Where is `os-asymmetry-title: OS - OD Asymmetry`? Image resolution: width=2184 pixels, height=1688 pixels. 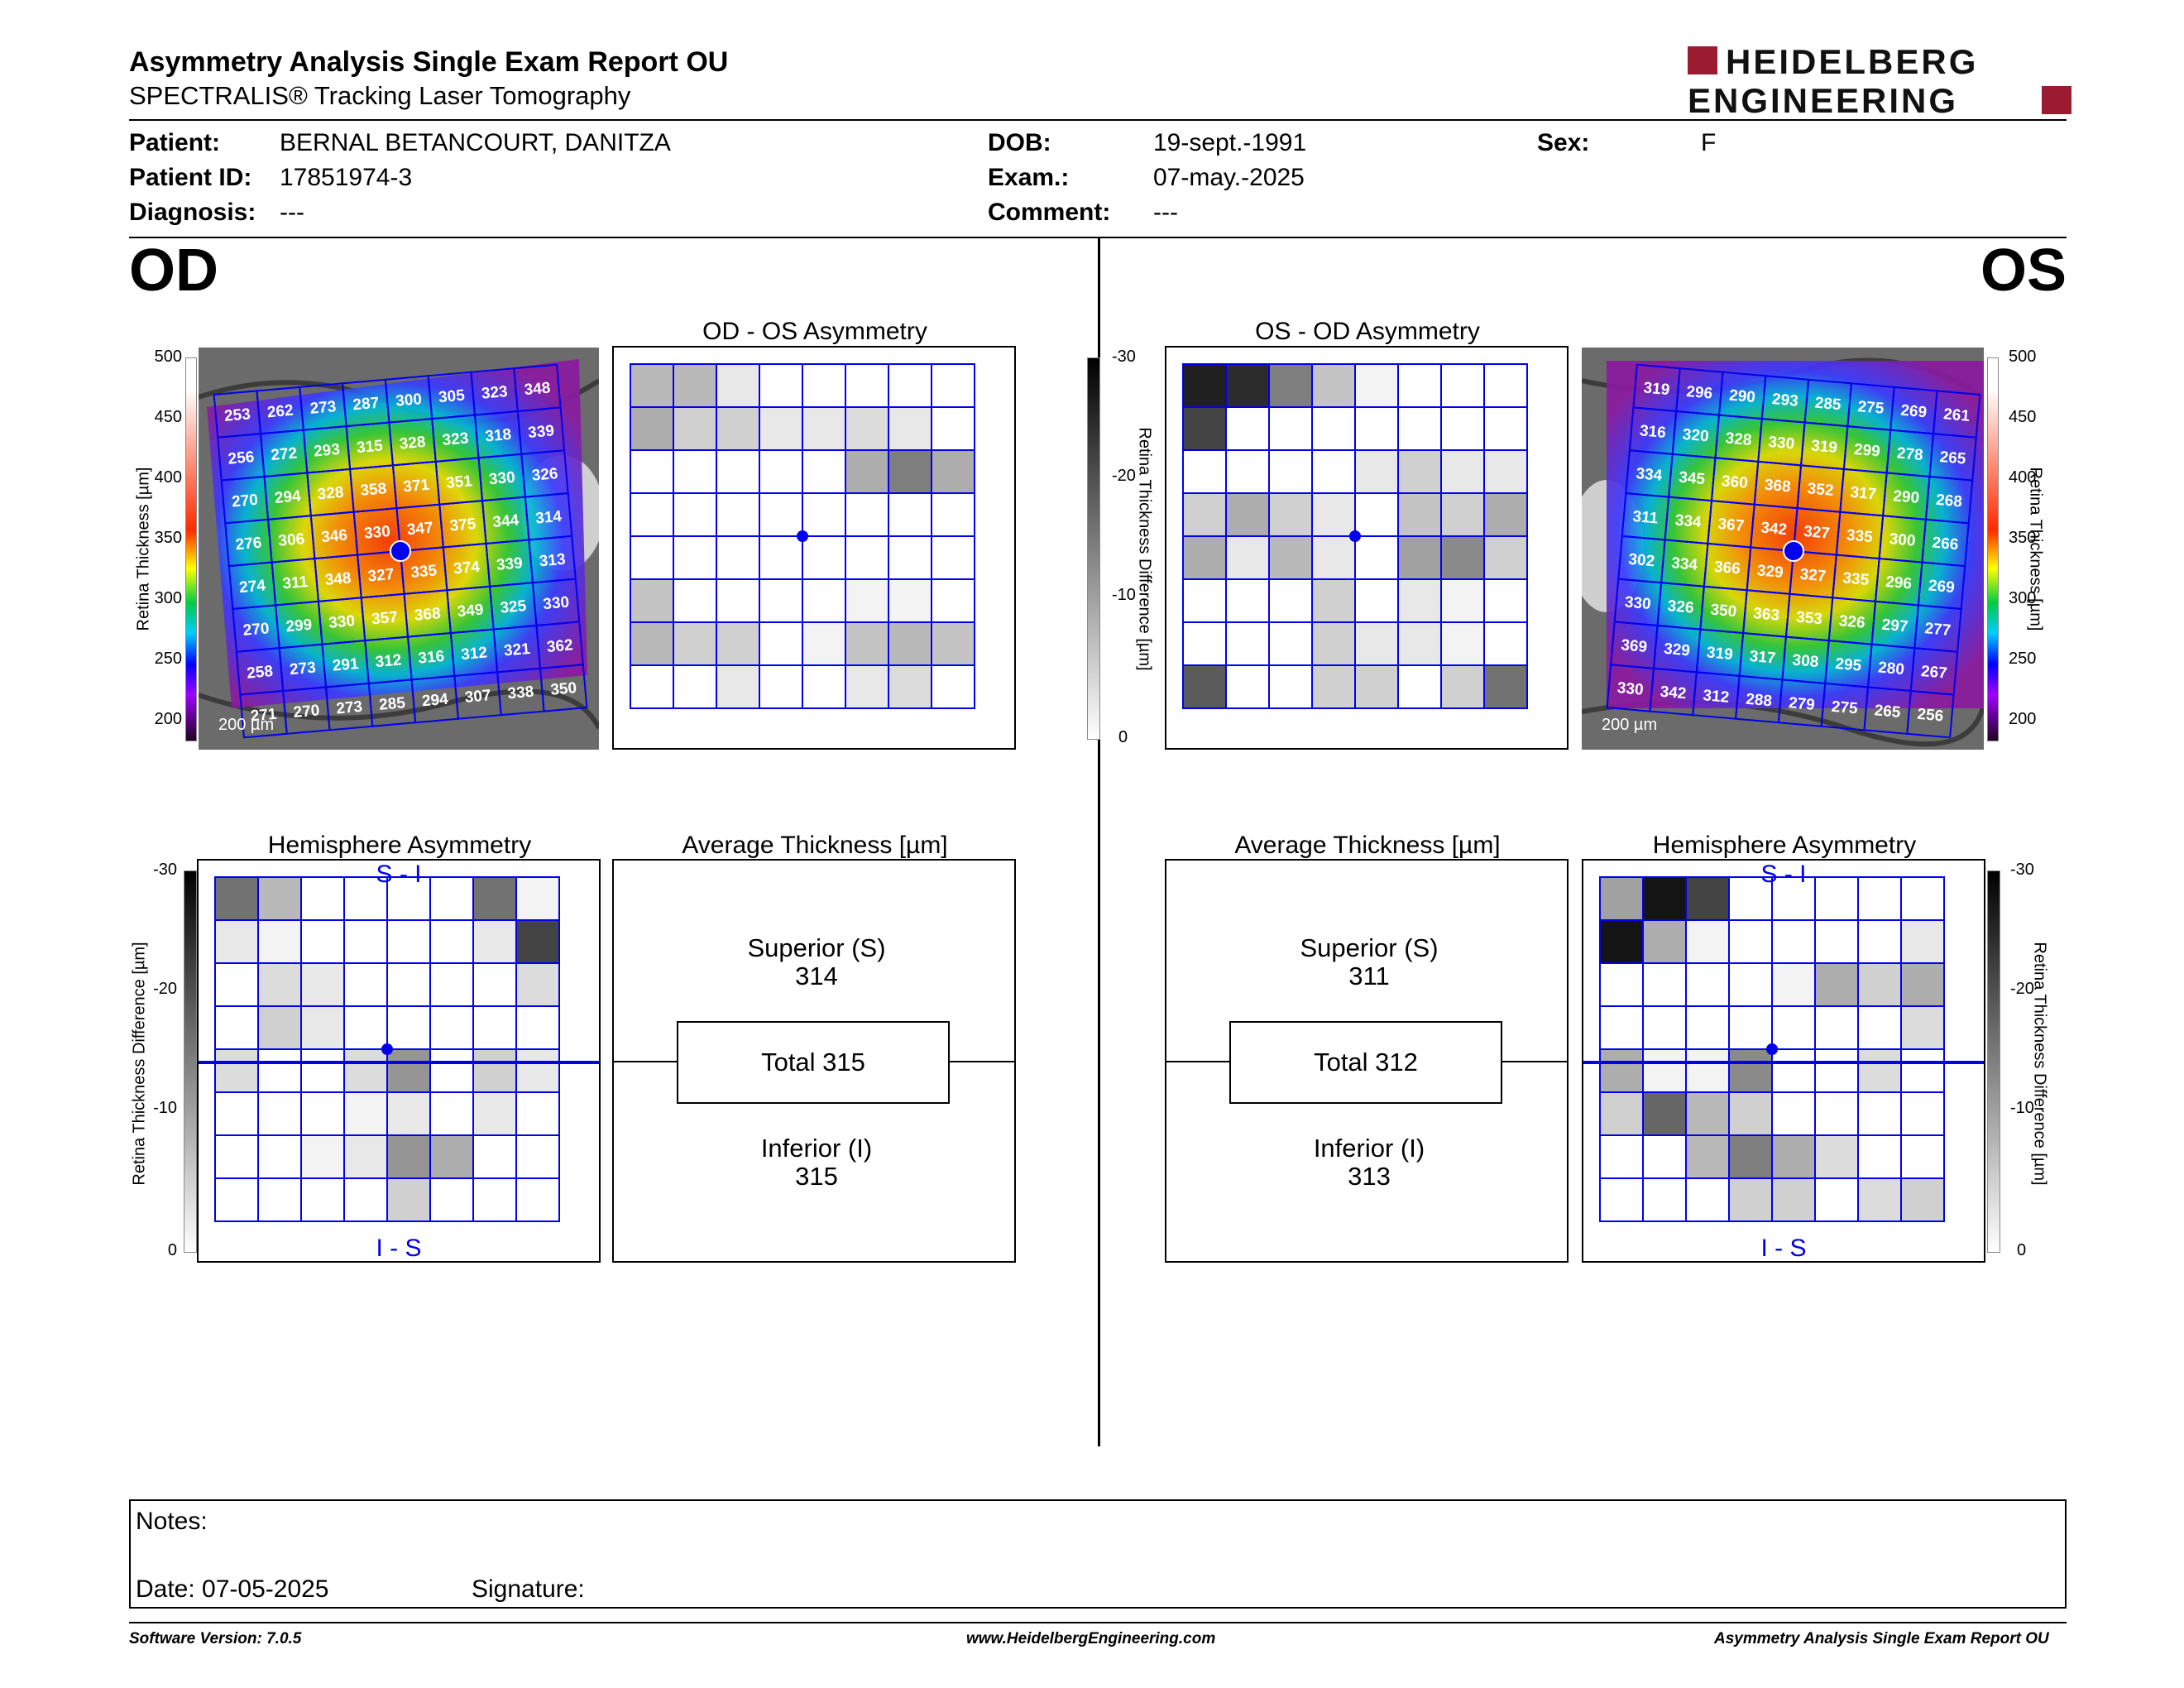 os-asymmetry-title: OS - OD Asymmetry is located at coordinates (1367, 331).